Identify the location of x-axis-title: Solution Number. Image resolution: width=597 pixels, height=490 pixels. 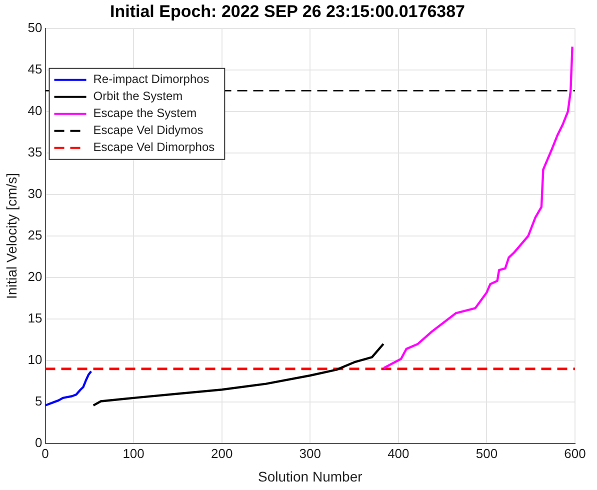
(310, 476).